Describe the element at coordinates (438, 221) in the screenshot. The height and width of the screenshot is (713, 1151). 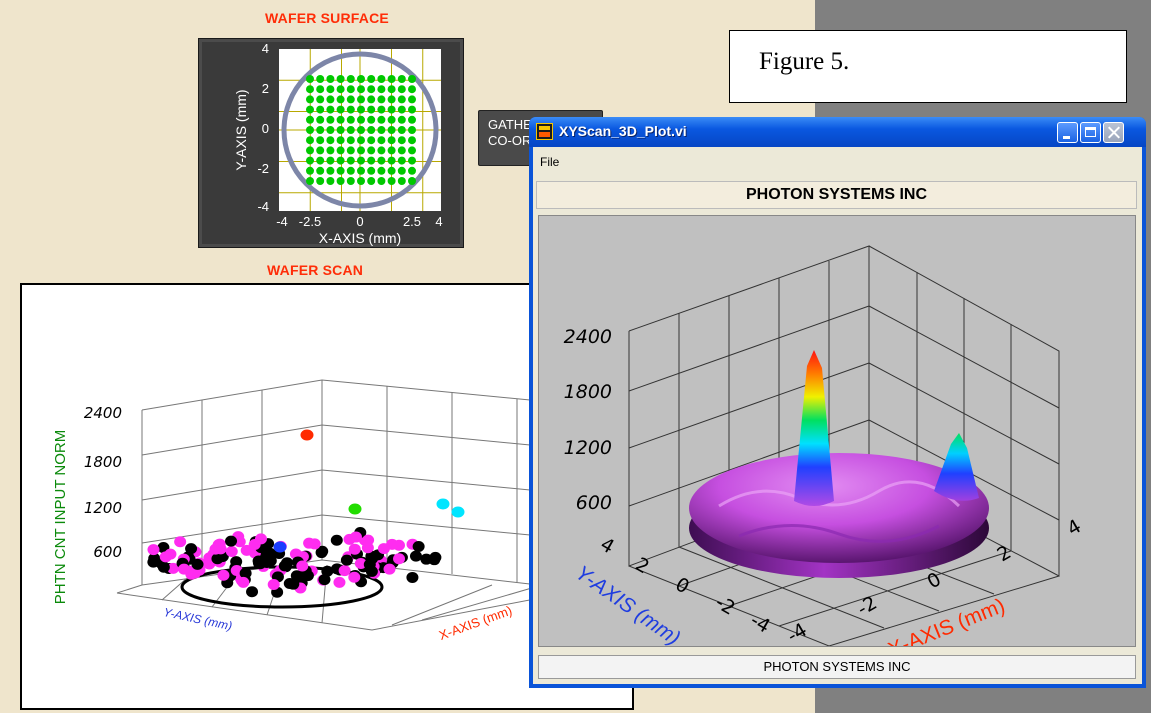
I see `x-tick: 4` at that location.